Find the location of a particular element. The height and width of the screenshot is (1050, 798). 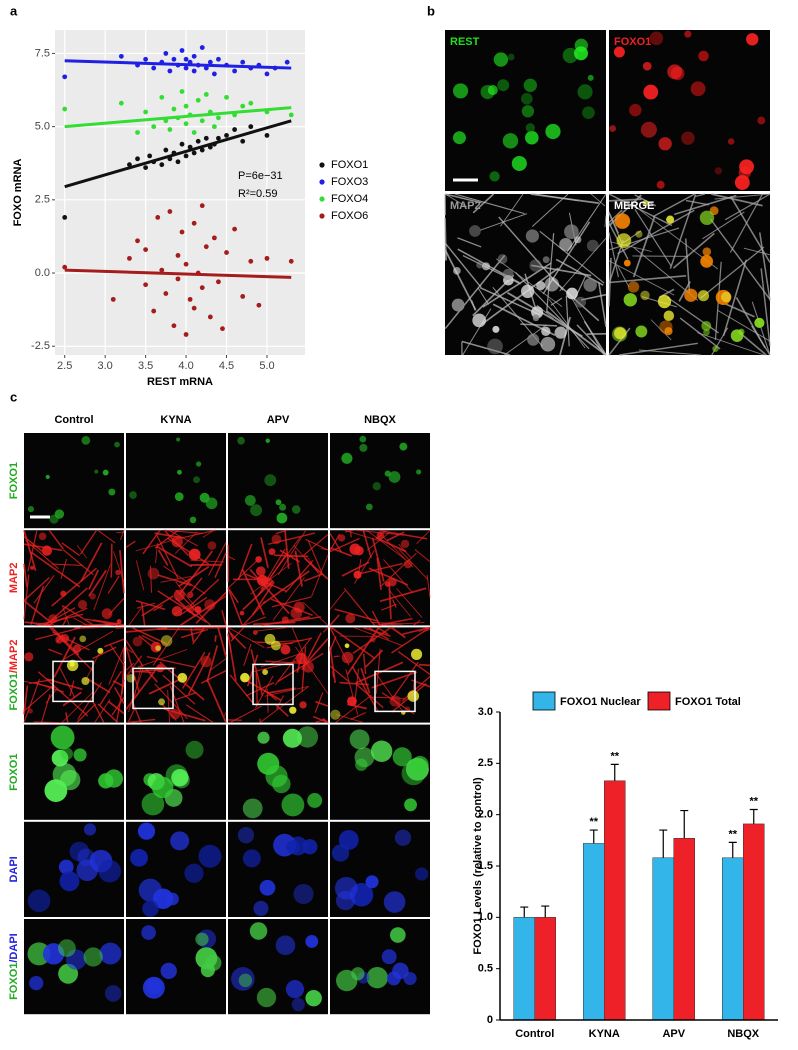

image-label: REST is located at coordinates (465, 42).